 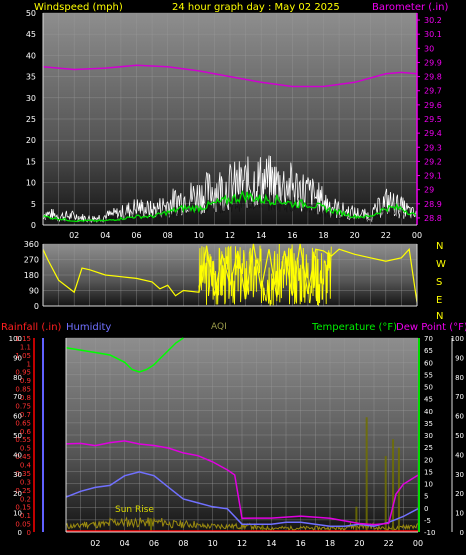 I want to click on direction-line, so click(x=230, y=273).